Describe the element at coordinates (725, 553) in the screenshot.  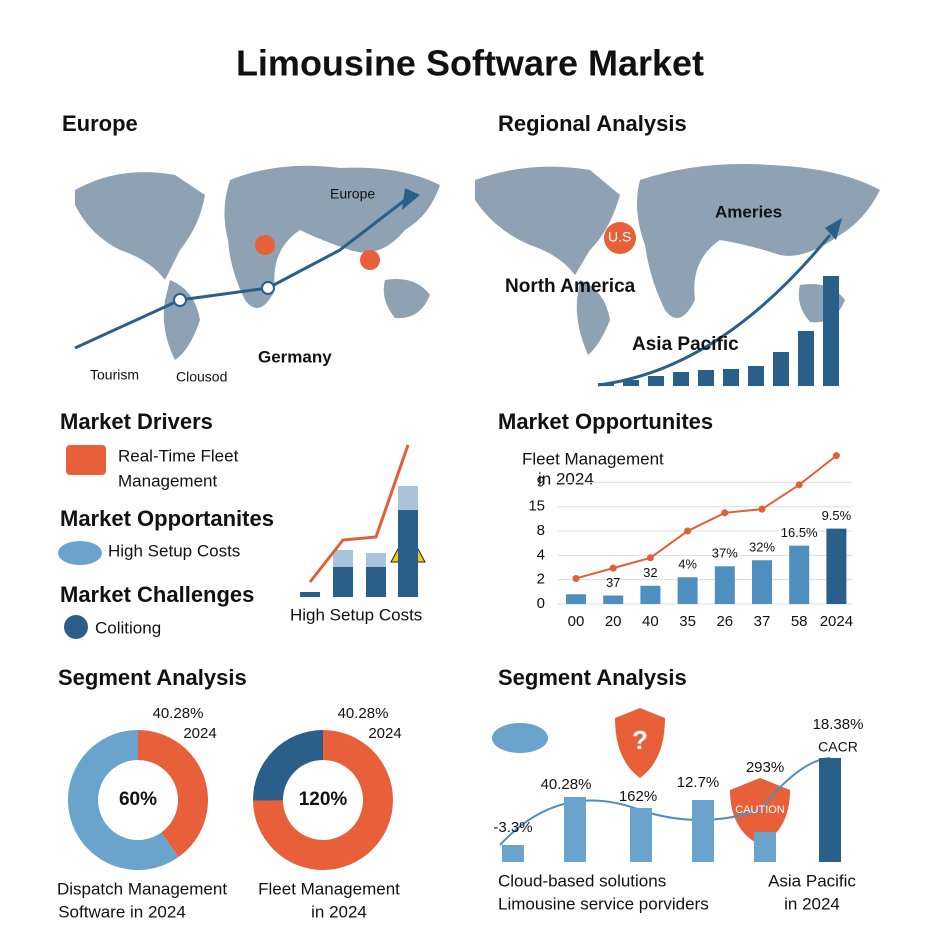
I see `bar-note: 37%` at that location.